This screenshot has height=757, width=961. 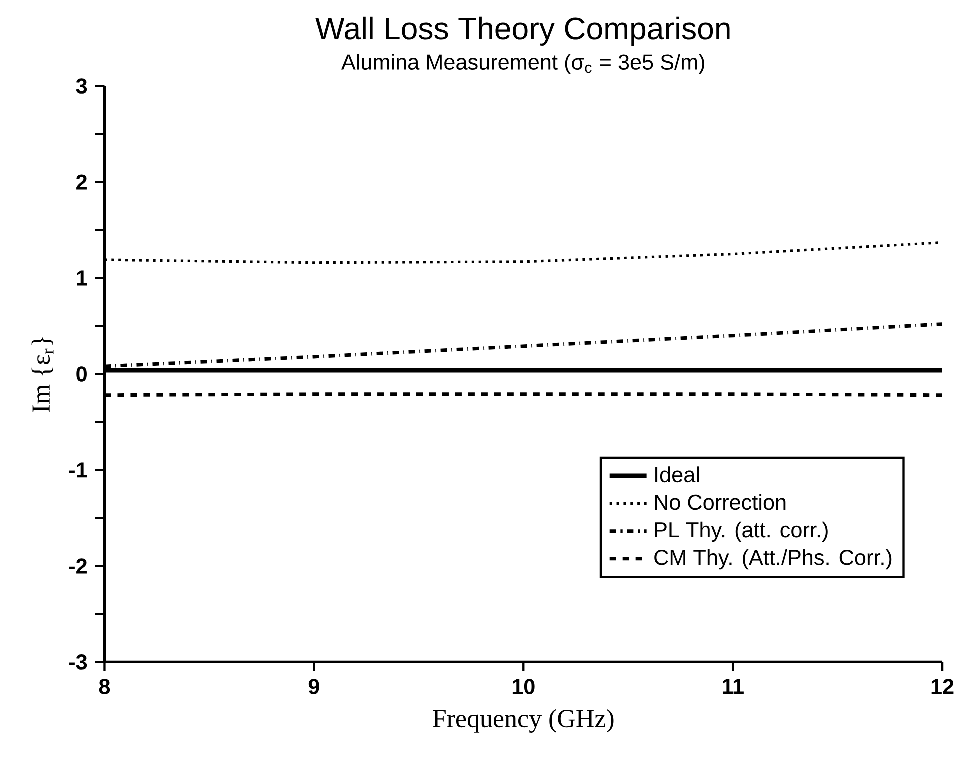 What do you see at coordinates (678, 474) in the screenshot?
I see `legend-label: Ideal` at bounding box center [678, 474].